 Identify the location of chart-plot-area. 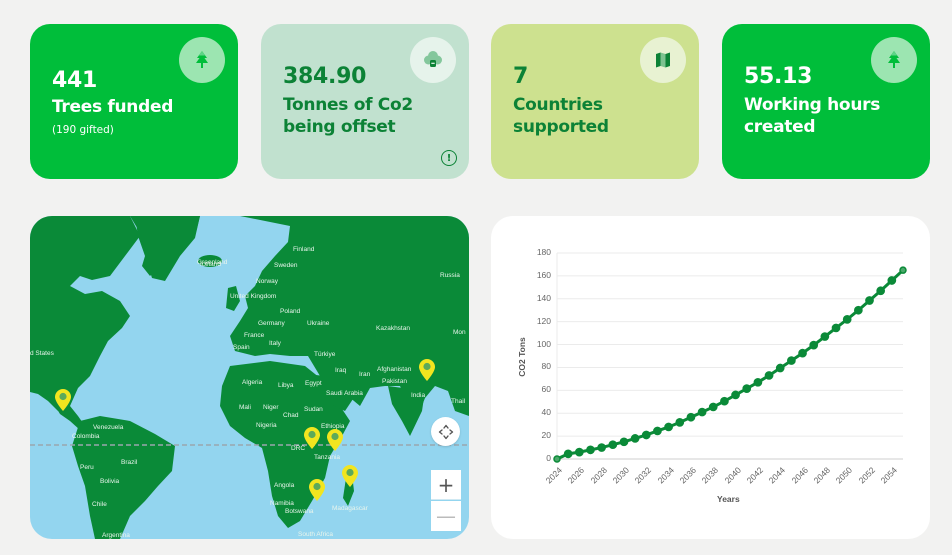
(730, 357).